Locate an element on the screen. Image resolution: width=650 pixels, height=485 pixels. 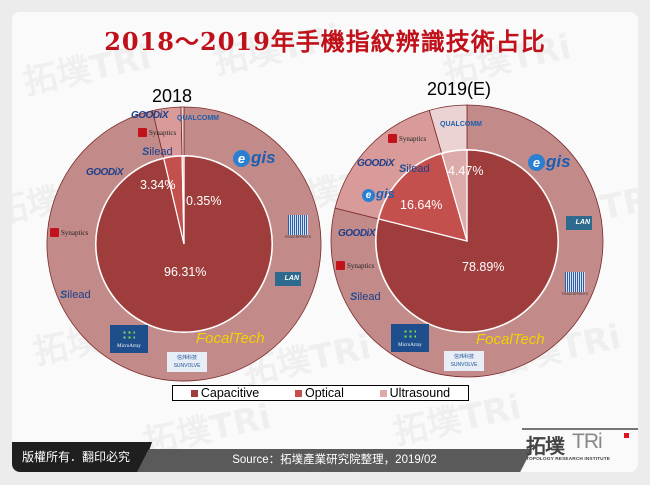
label-2019-capacitive: 78.89% is located at coordinates (483, 267).